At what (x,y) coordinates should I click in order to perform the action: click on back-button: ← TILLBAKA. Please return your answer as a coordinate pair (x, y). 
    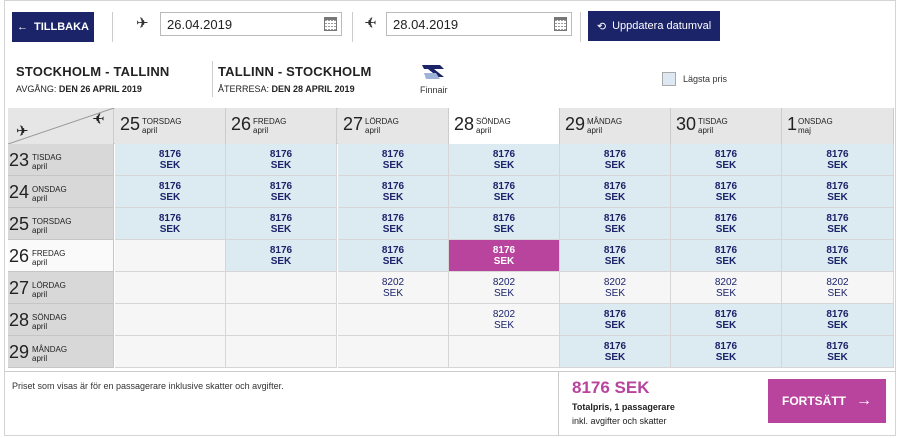
    Looking at the image, I should click on (53, 27).